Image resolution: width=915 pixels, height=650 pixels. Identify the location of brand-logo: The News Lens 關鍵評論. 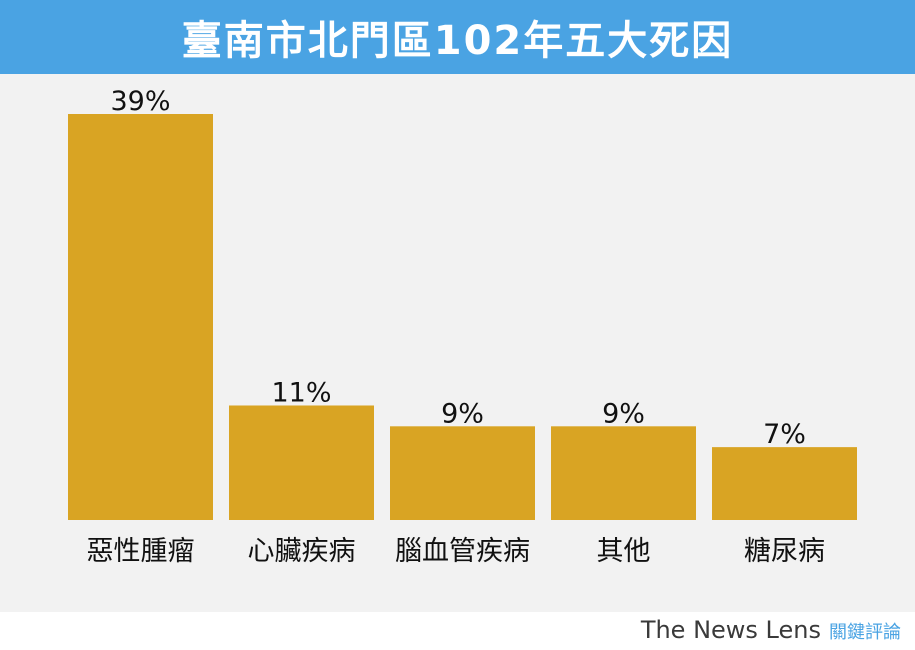
(771, 630).